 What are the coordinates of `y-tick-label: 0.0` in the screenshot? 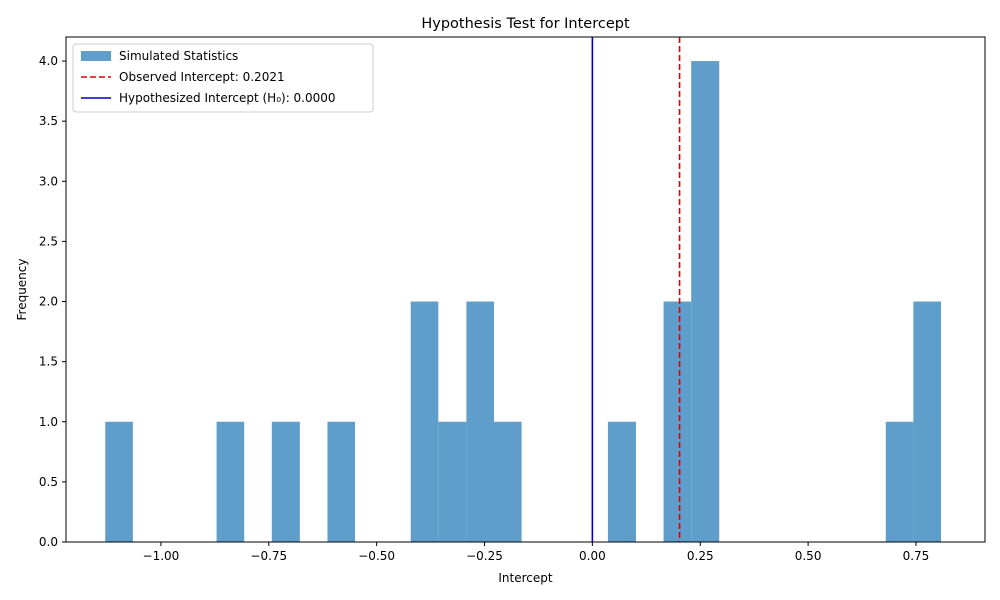 It's located at (48, 542).